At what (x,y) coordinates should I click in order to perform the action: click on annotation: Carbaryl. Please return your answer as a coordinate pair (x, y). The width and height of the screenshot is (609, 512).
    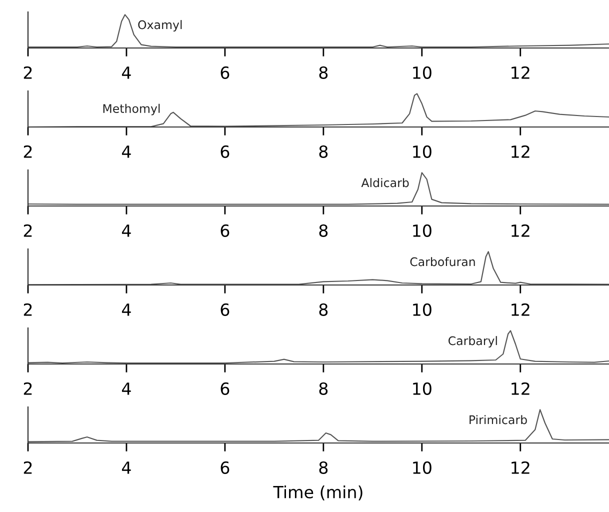
    Looking at the image, I should click on (472, 342).